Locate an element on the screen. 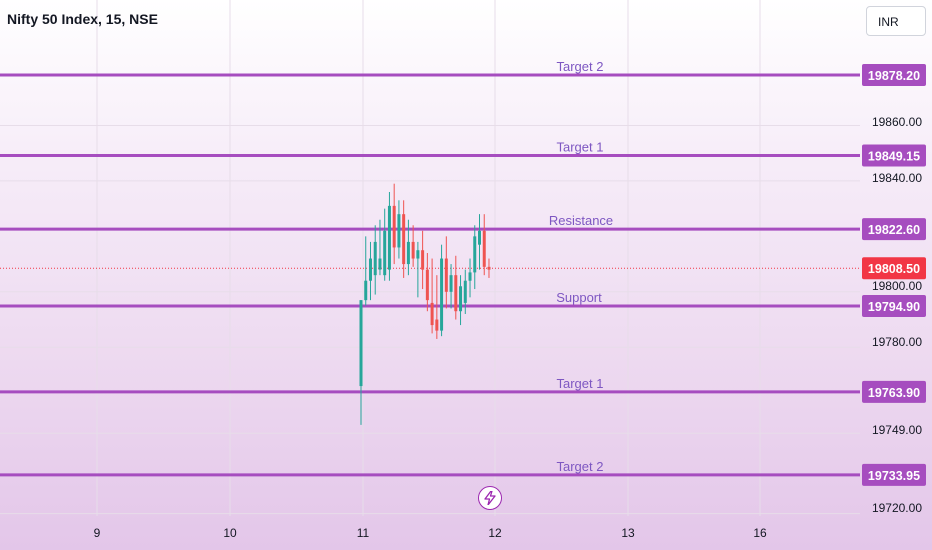  current-price-label: 19808.50 is located at coordinates (894, 269).